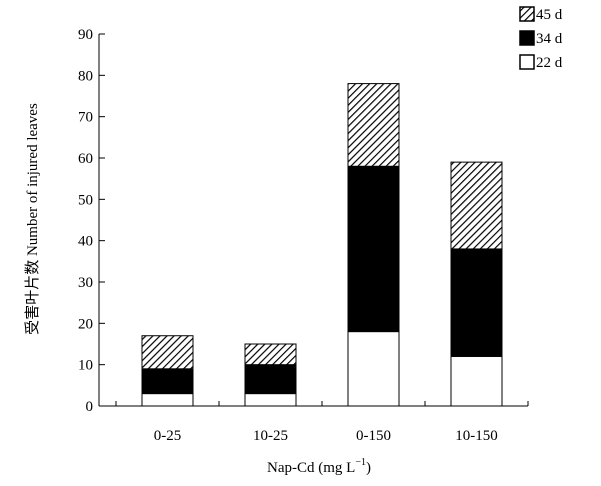 The image size is (601, 486). Describe the element at coordinates (314, 422) in the screenshot. I see `x-axis: 0-25 10-25 0-150 10-150` at that location.